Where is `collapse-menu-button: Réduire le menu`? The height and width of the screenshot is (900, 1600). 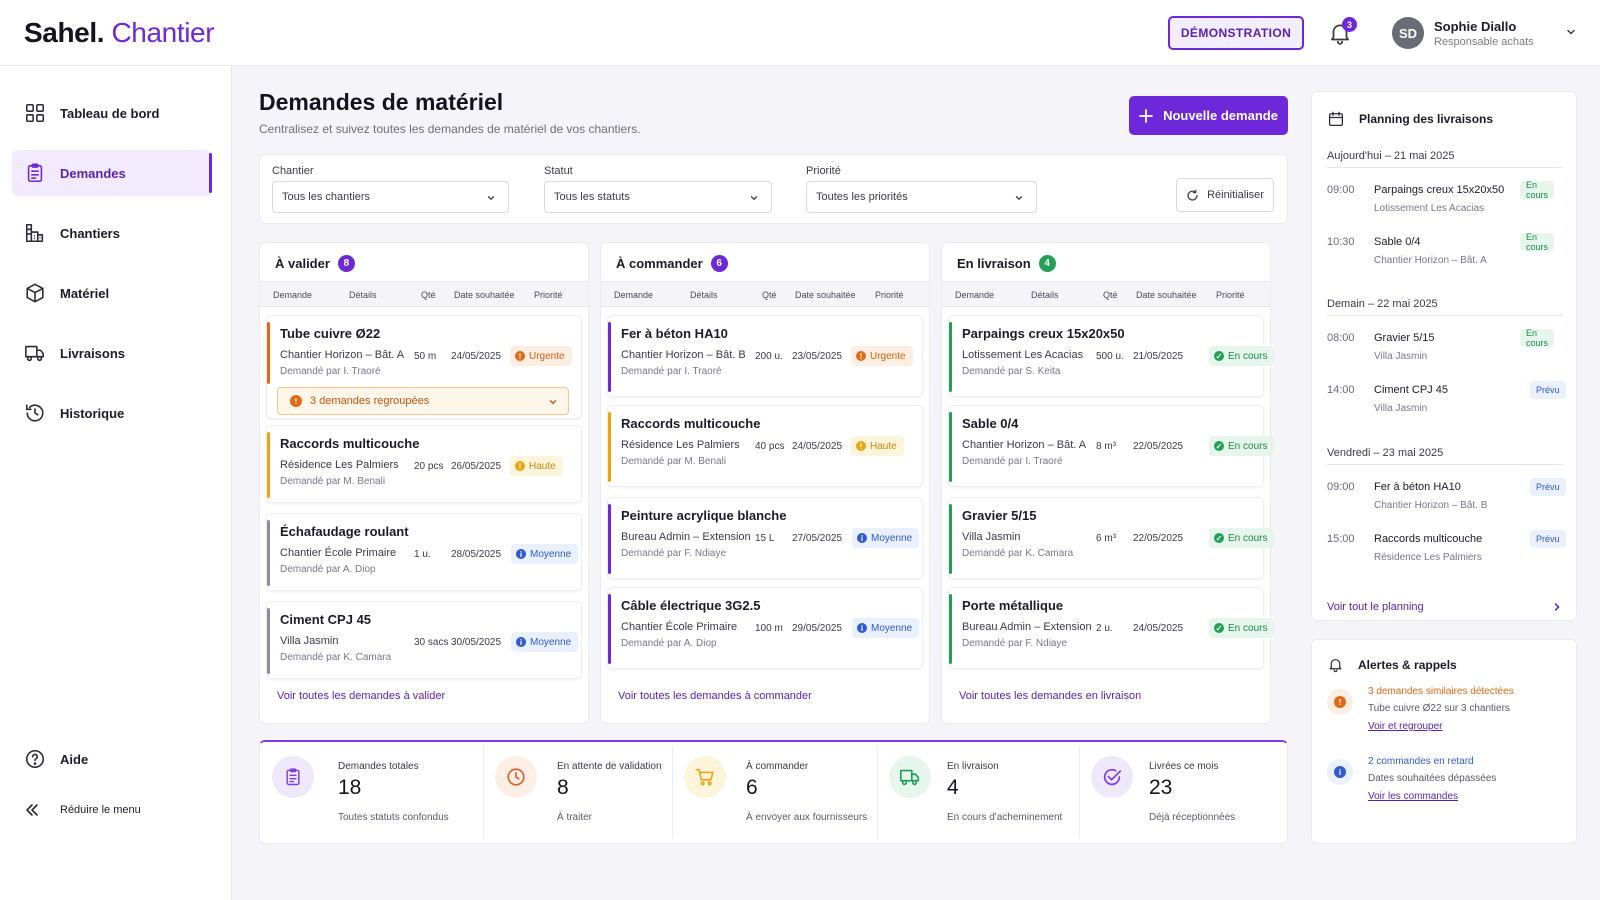
collapse-menu-button: Réduire le menu is located at coordinates (82, 810).